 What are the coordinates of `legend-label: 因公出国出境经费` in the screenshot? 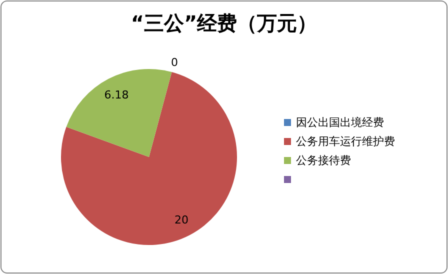 It's located at (340, 122).